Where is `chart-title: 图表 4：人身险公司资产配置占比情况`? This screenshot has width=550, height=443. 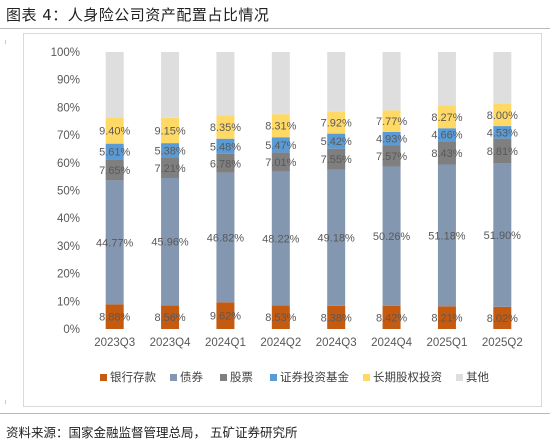
chart-title: 图表 4：人身险公司资产配置占比情况 is located at coordinates (138, 15).